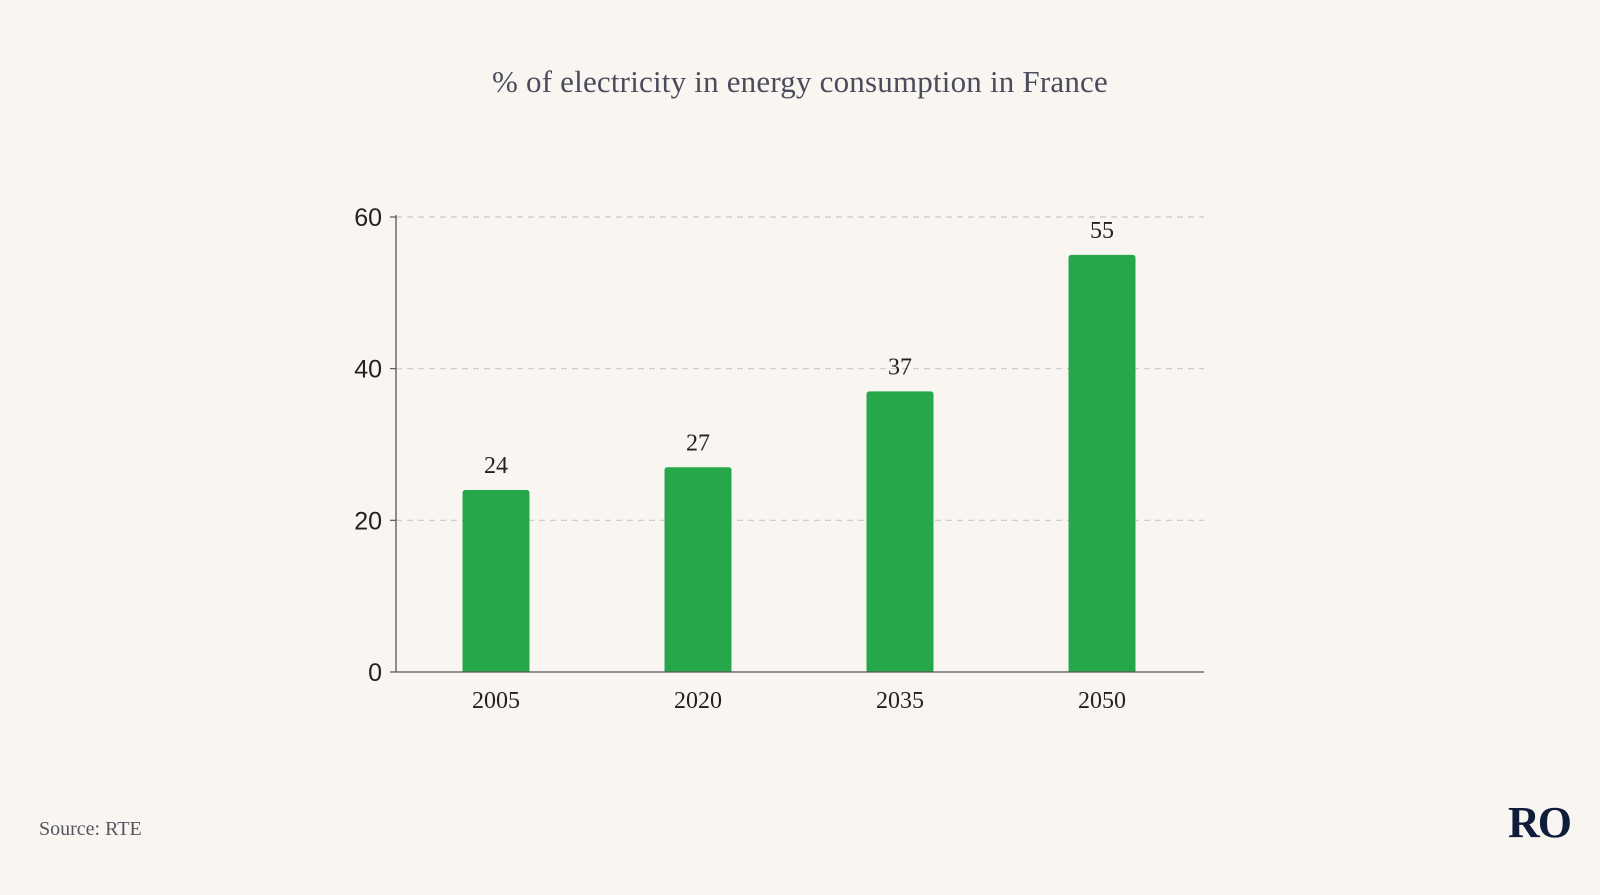  Describe the element at coordinates (1102, 701) in the screenshot. I see `x-tick-label-2050: 2050` at that location.